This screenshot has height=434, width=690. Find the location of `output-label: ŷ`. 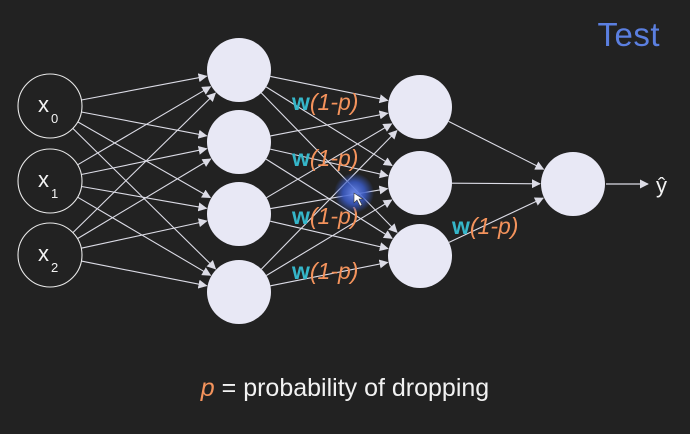

output-label: ŷ is located at coordinates (661, 185).